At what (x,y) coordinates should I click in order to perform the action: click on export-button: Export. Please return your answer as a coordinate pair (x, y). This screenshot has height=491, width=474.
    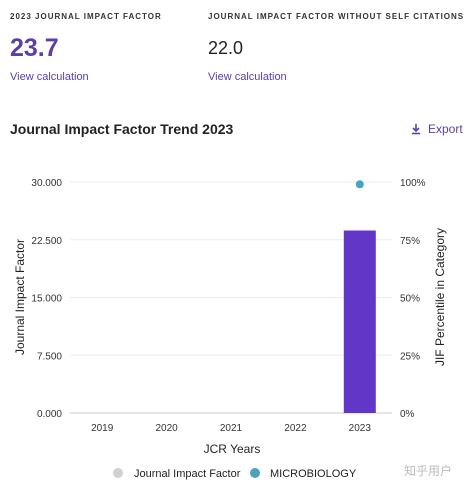
    Looking at the image, I should click on (436, 129).